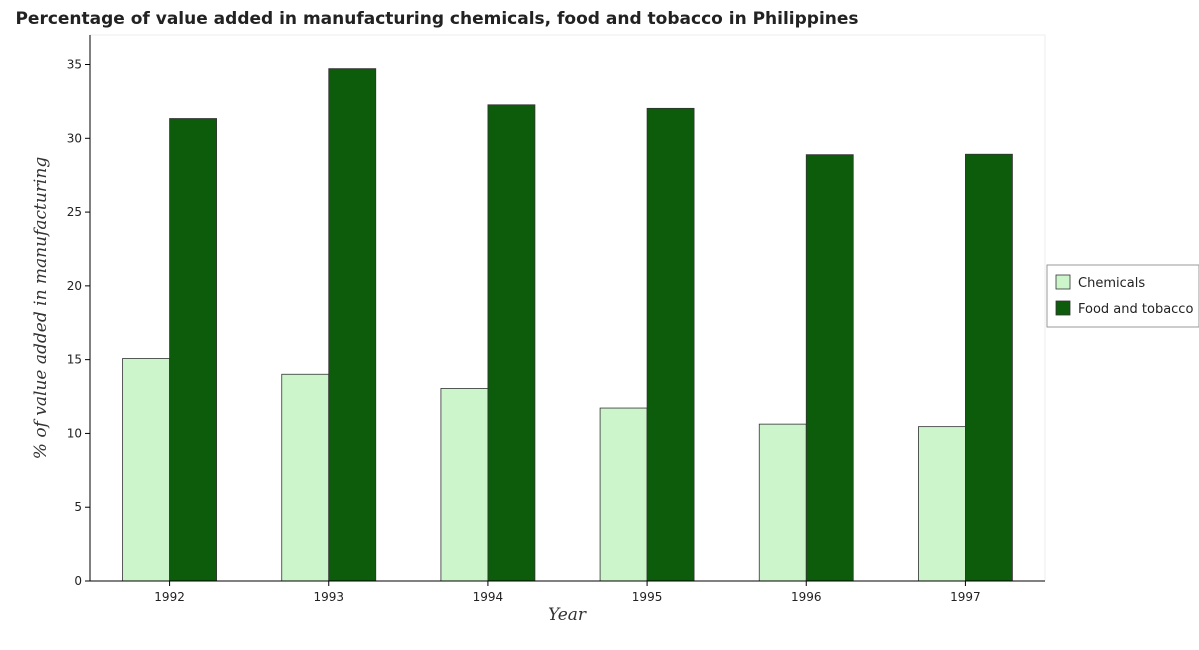 This screenshot has width=1199, height=650. What do you see at coordinates (74, 433) in the screenshot?
I see `y-tick-label: 10` at bounding box center [74, 433].